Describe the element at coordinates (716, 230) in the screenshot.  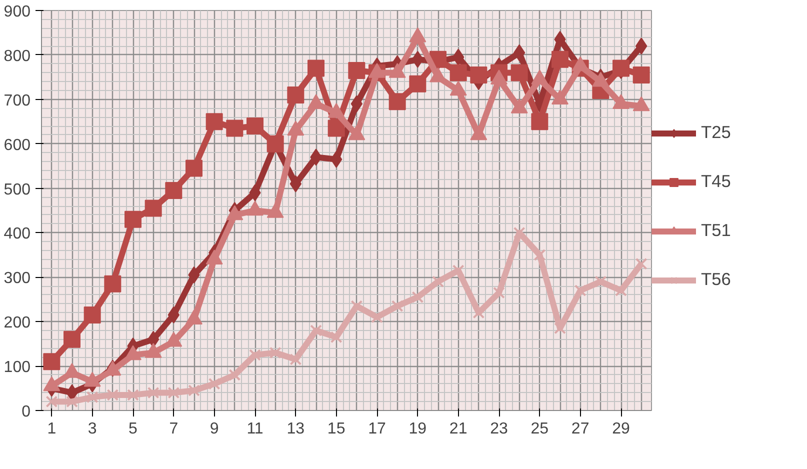
I see `legend-label: T51` at that location.